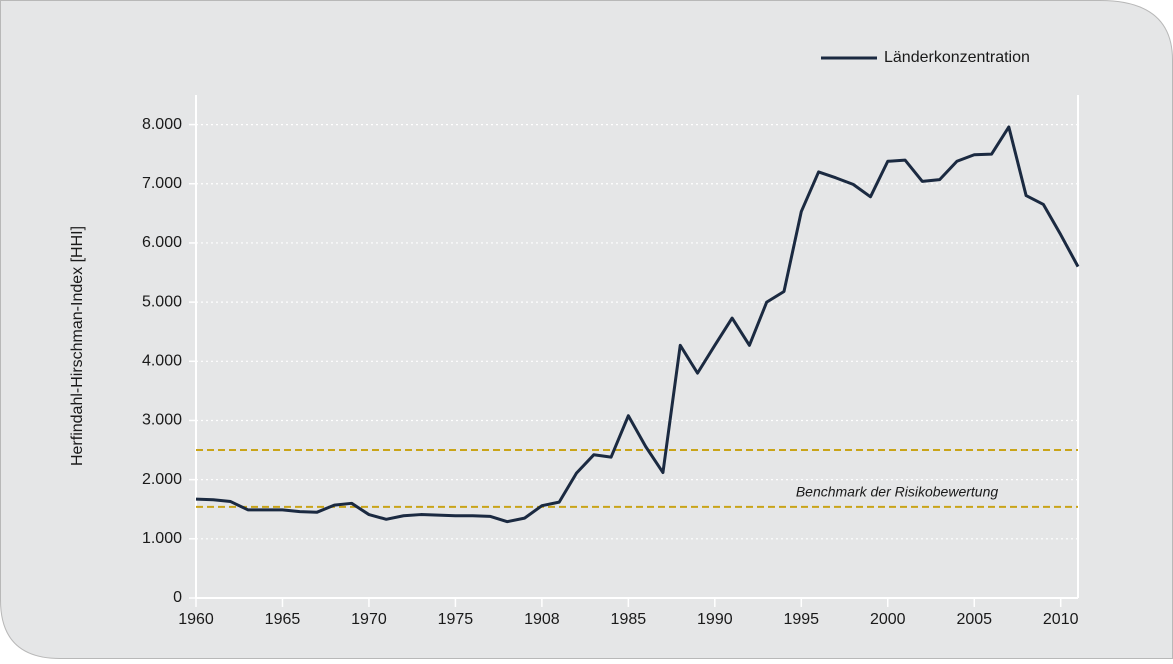  I want to click on x-tick-label: 1908, so click(542, 619).